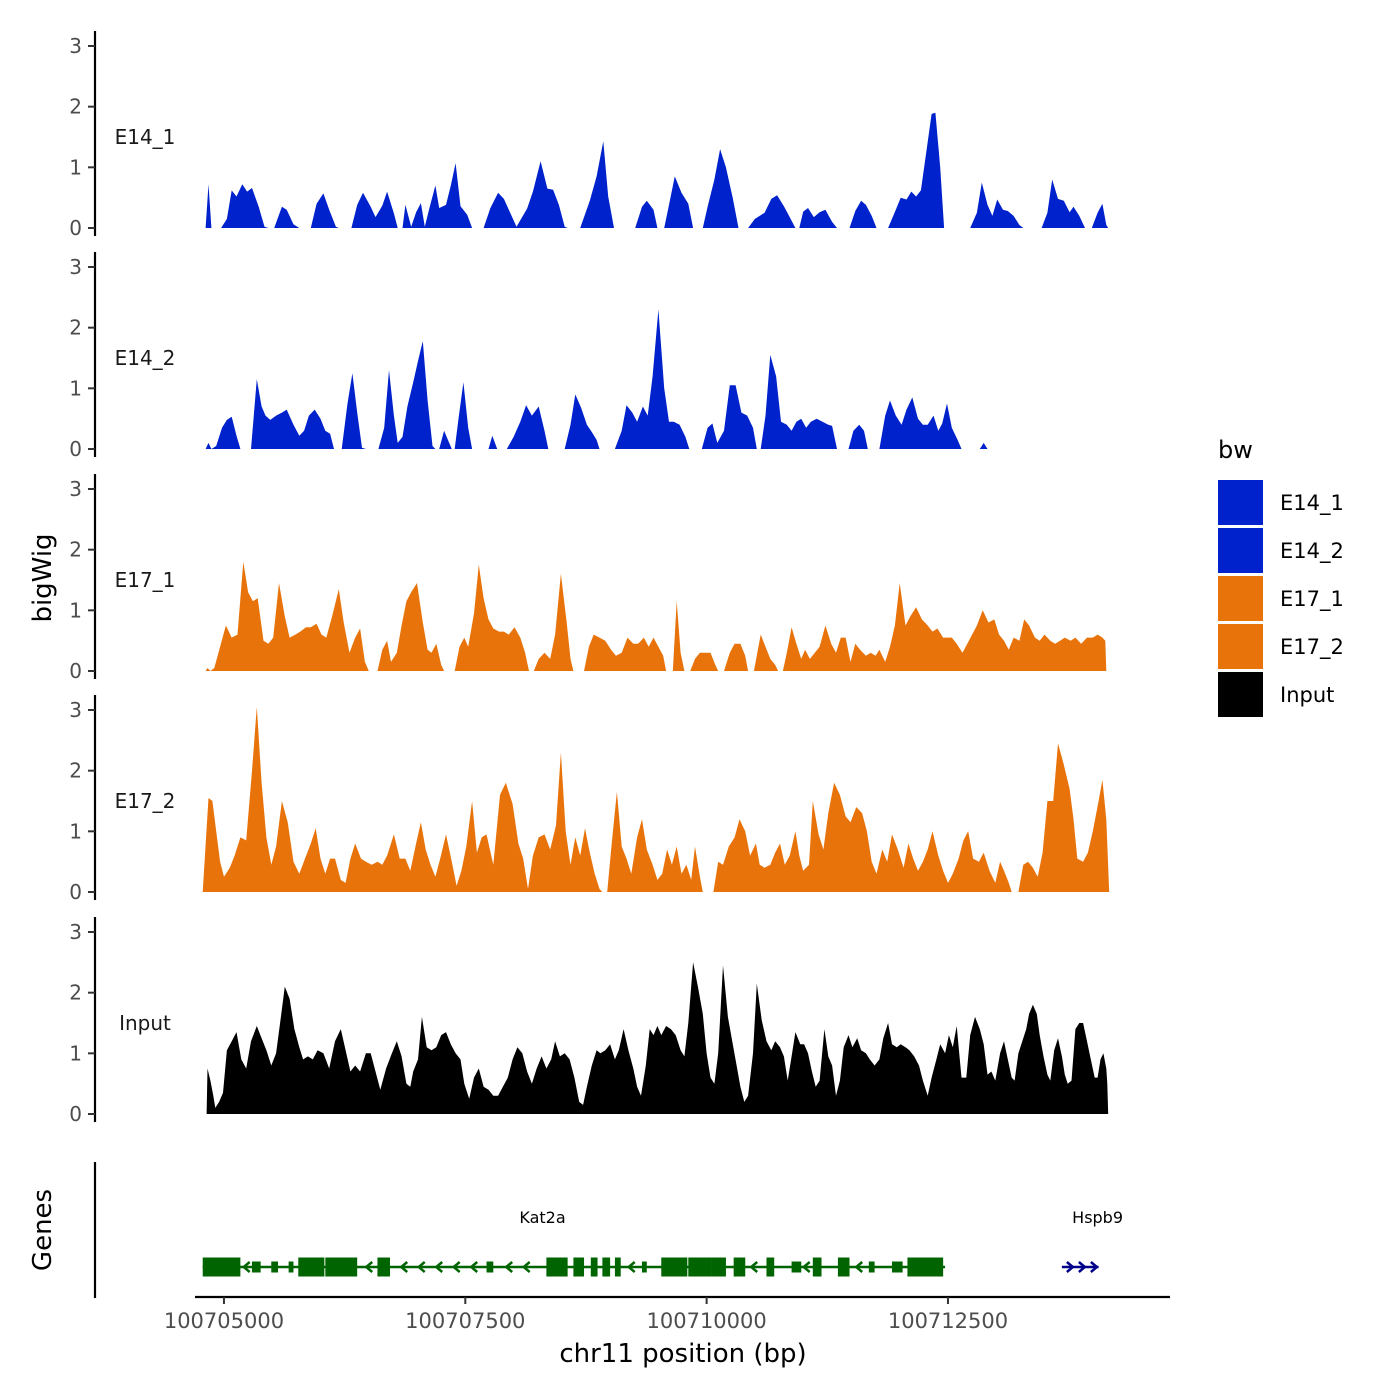 Image resolution: width=1400 pixels, height=1400 pixels. I want to click on legend-swatch-input, so click(1240, 694).